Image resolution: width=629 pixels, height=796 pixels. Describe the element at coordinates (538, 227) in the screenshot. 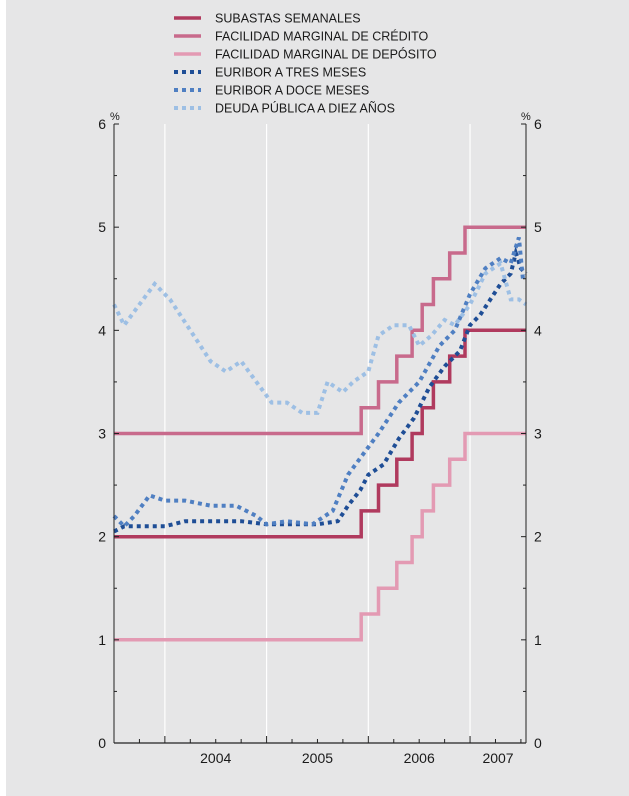

I see `y-tick-label-right: 5` at that location.